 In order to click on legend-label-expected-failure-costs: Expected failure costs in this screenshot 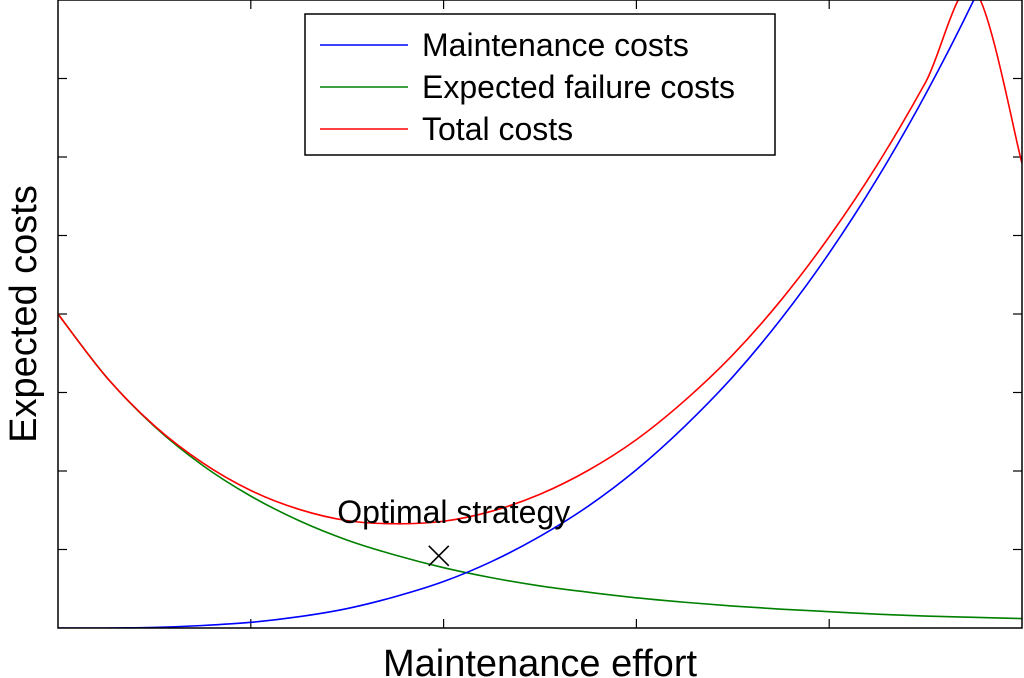, I will do `click(578, 87)`.